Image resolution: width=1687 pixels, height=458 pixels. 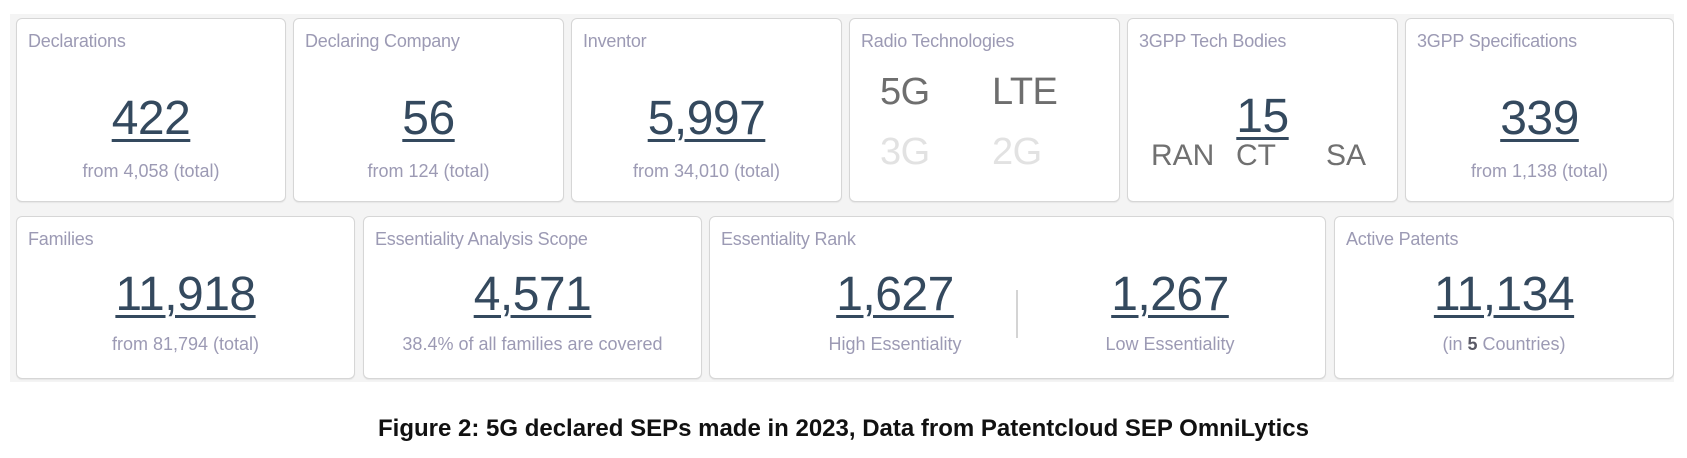 What do you see at coordinates (1170, 344) in the screenshot?
I see `low-essentiality-label: Low Essentiality` at bounding box center [1170, 344].